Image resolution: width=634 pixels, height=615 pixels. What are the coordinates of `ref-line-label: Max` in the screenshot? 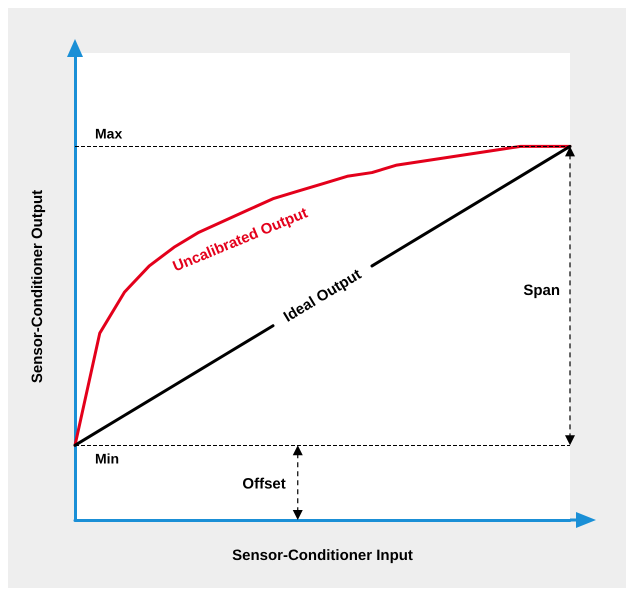 It's located at (108, 133).